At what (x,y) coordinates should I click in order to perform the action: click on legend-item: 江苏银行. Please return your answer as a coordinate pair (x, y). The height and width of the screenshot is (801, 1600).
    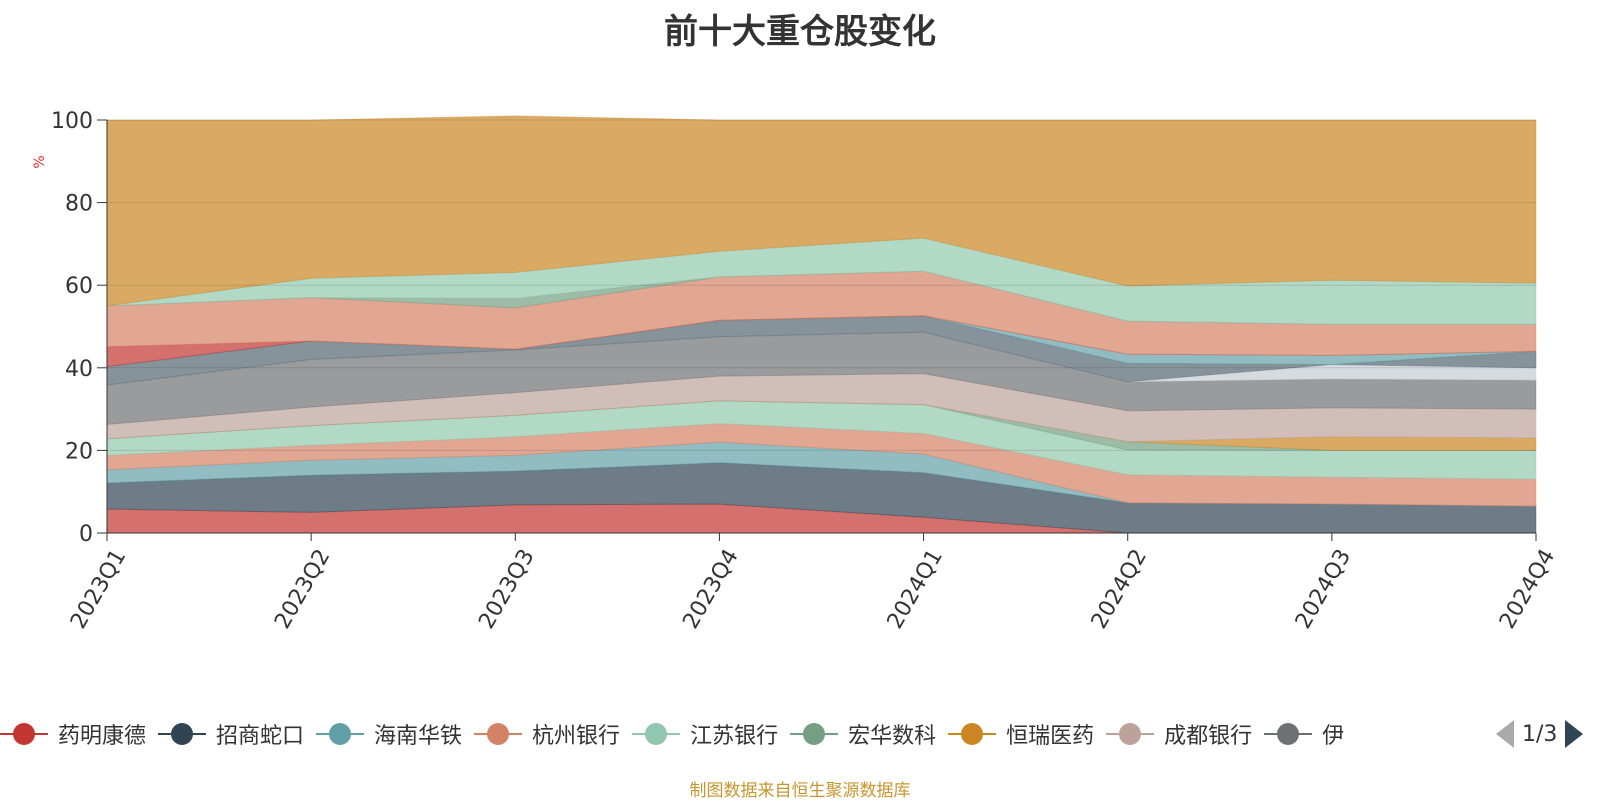
    Looking at the image, I should click on (705, 734).